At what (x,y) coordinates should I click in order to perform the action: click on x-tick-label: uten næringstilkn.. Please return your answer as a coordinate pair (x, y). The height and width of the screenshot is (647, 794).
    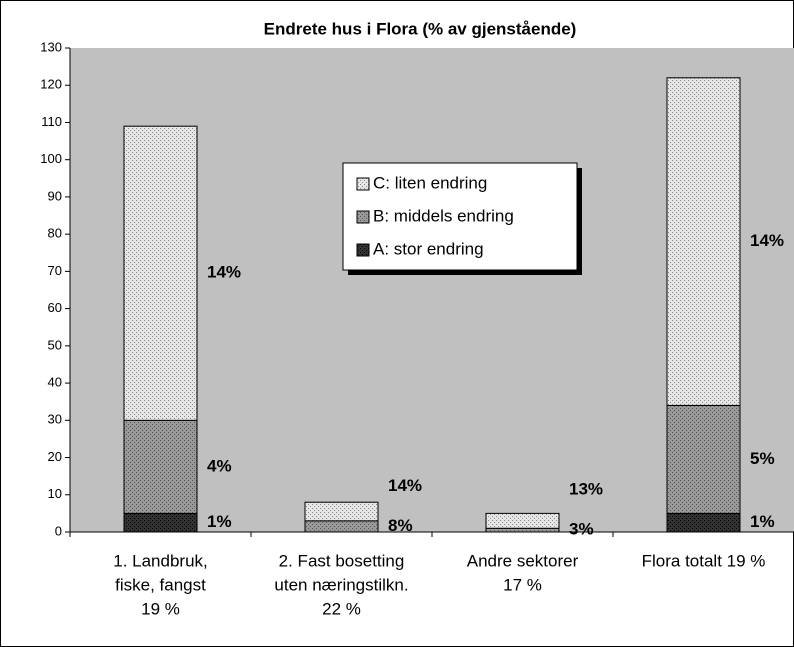
    Looking at the image, I should click on (341, 584).